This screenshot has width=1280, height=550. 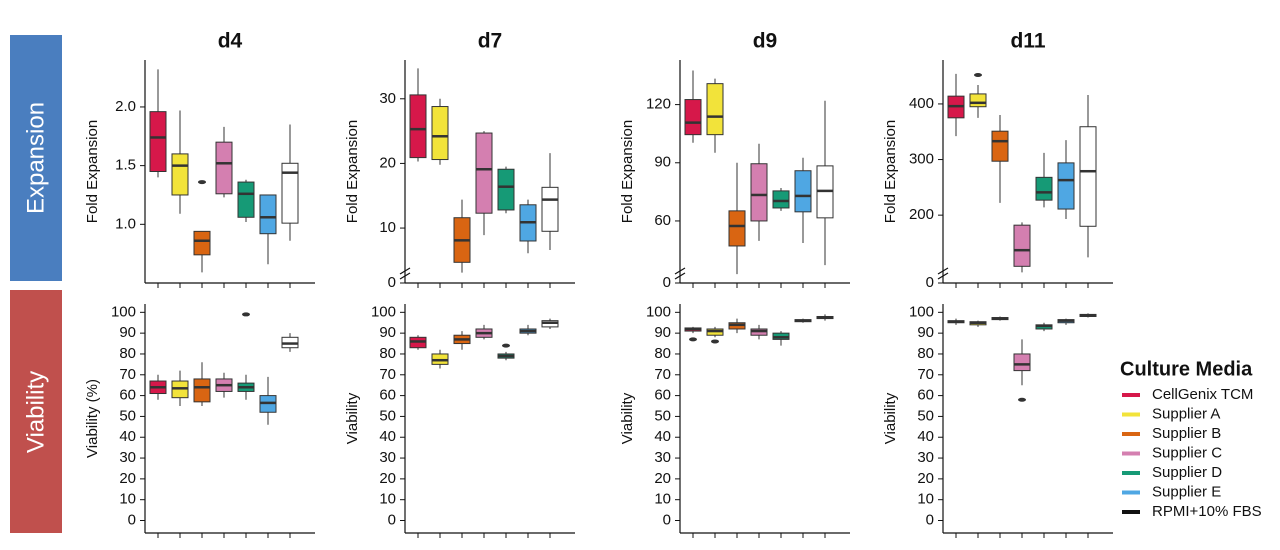 I want to click on y-tick-label: 400, so click(x=921, y=103).